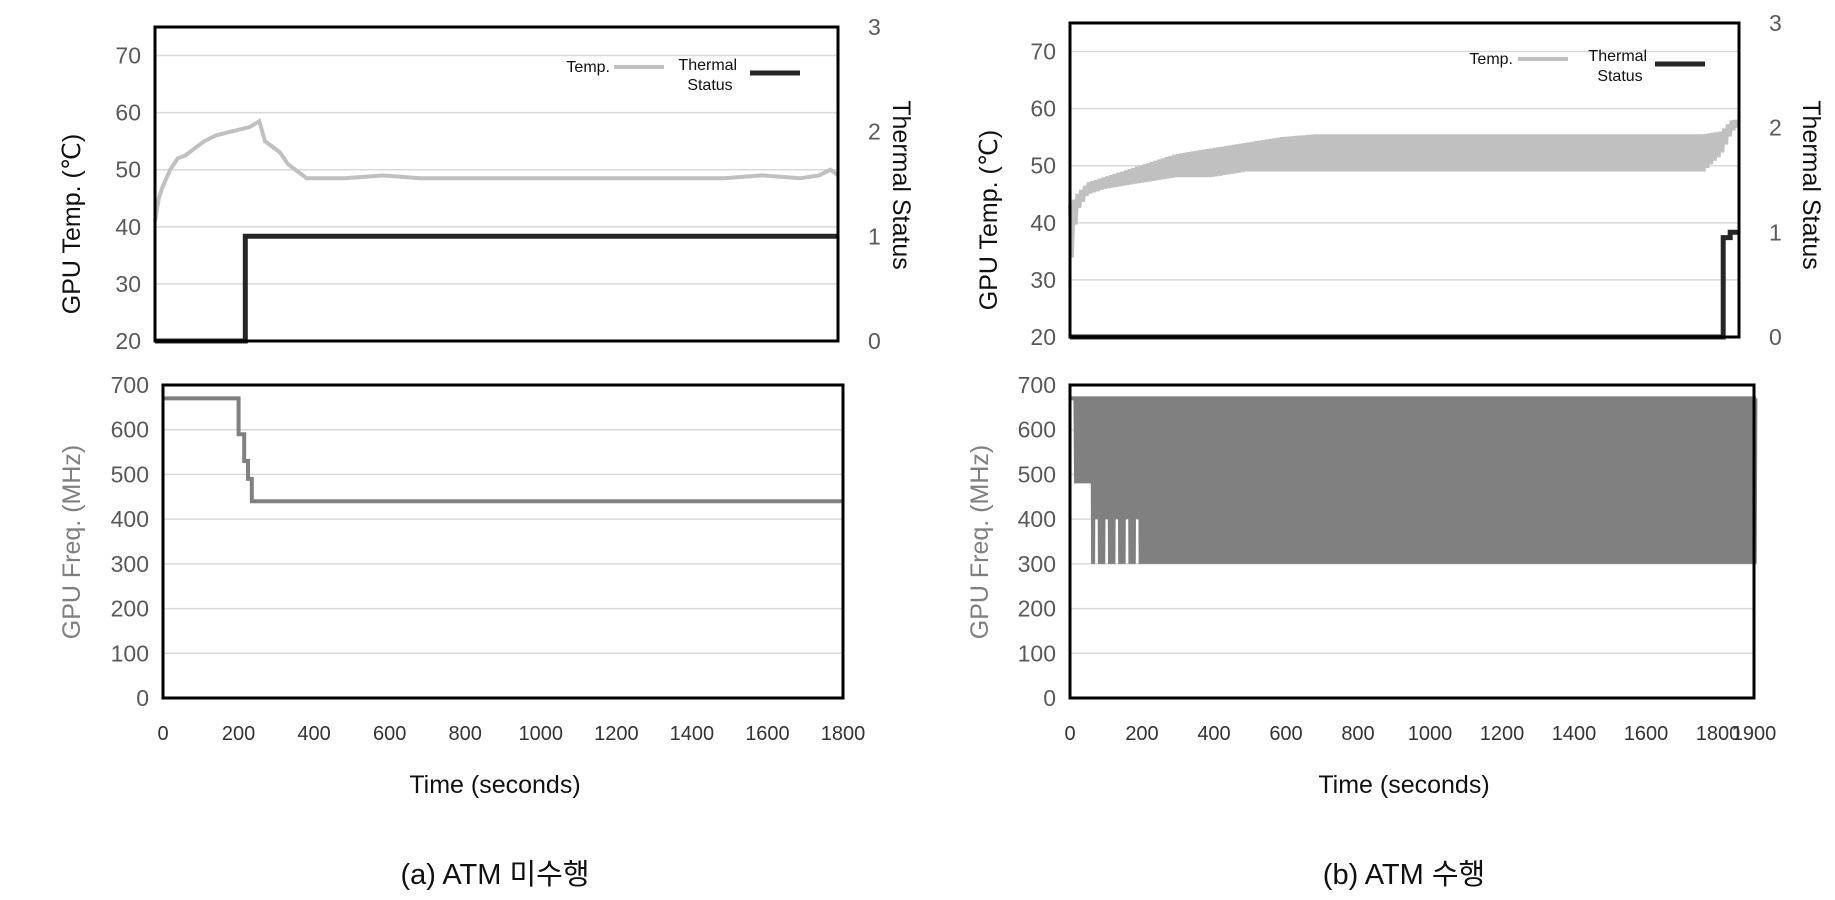 Image resolution: width=1835 pixels, height=900 pixels. Describe the element at coordinates (511, 734) in the screenshot. I see `x-tick-labels: 0 200 400 600 800 1000 1200 1400 1600 1800` at that location.